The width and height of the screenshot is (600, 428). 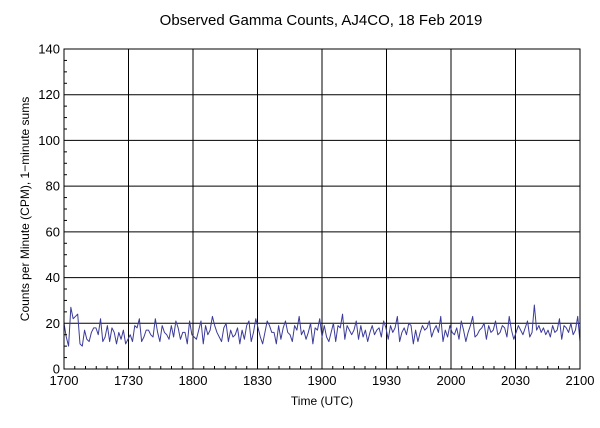 I want to click on y-tick-label: 60, so click(x=53, y=231).